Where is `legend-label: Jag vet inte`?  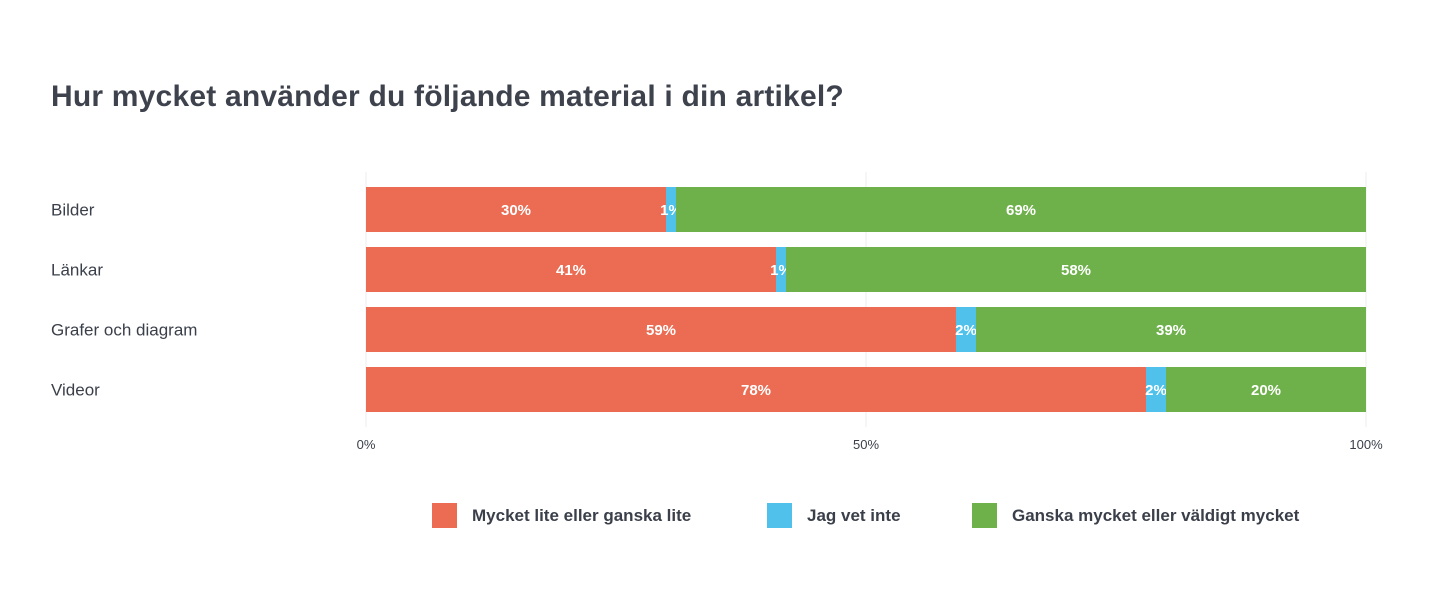
legend-label: Jag vet inte is located at coordinates (854, 515).